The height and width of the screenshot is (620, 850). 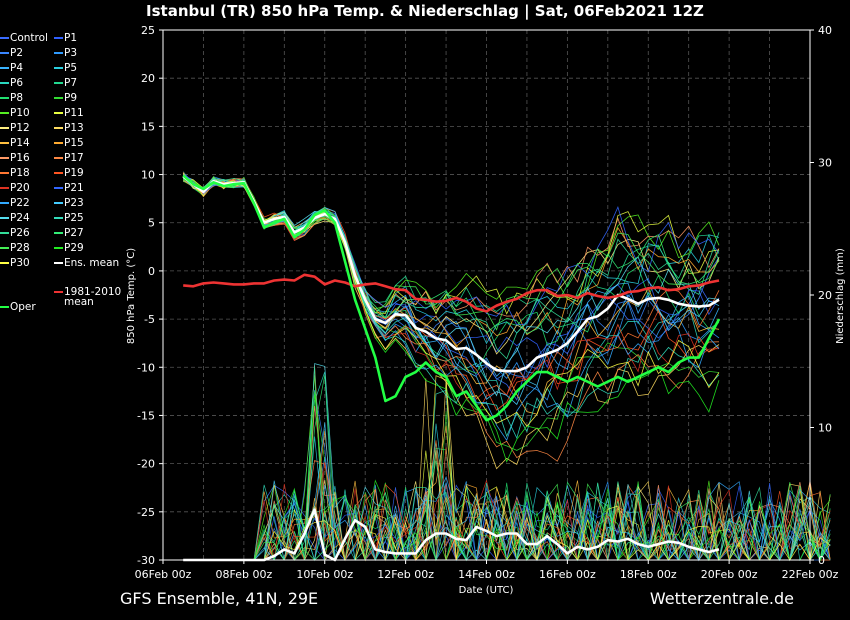 What do you see at coordinates (825, 163) in the screenshot?
I see `y2-tick-label: 30` at bounding box center [825, 163].